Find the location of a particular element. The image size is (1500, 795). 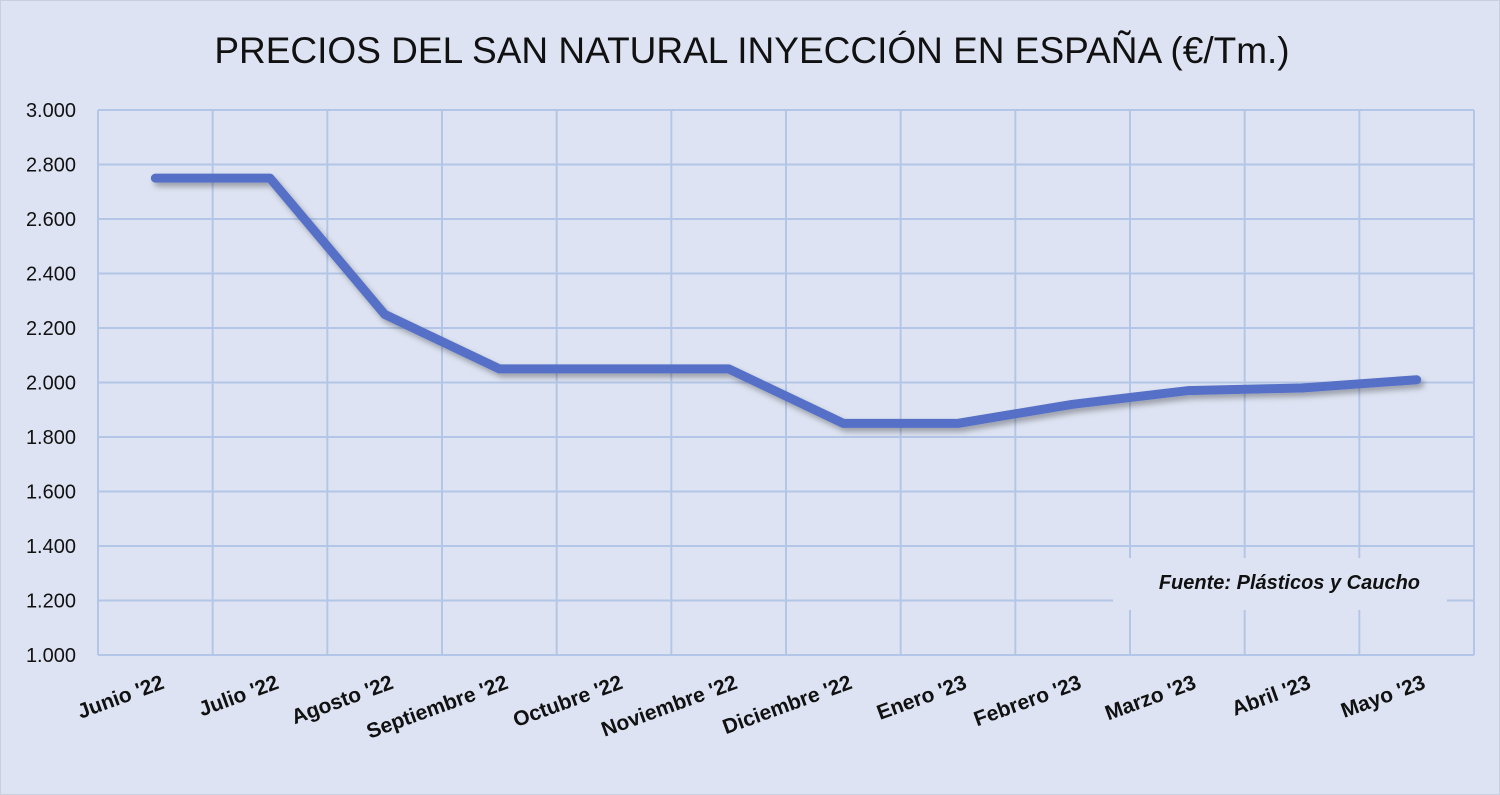

y-tick-label: 1.800 is located at coordinates (51, 438).